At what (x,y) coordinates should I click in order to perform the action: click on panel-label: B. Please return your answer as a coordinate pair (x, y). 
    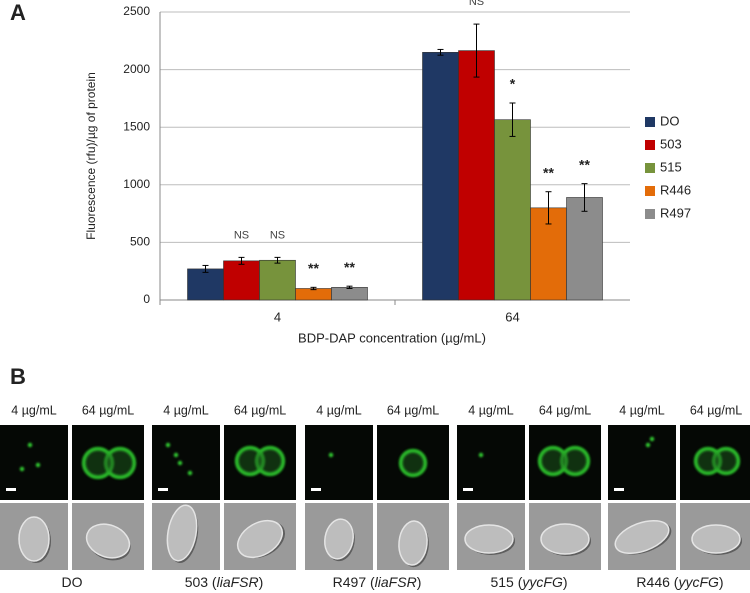
    Looking at the image, I should click on (18, 376).